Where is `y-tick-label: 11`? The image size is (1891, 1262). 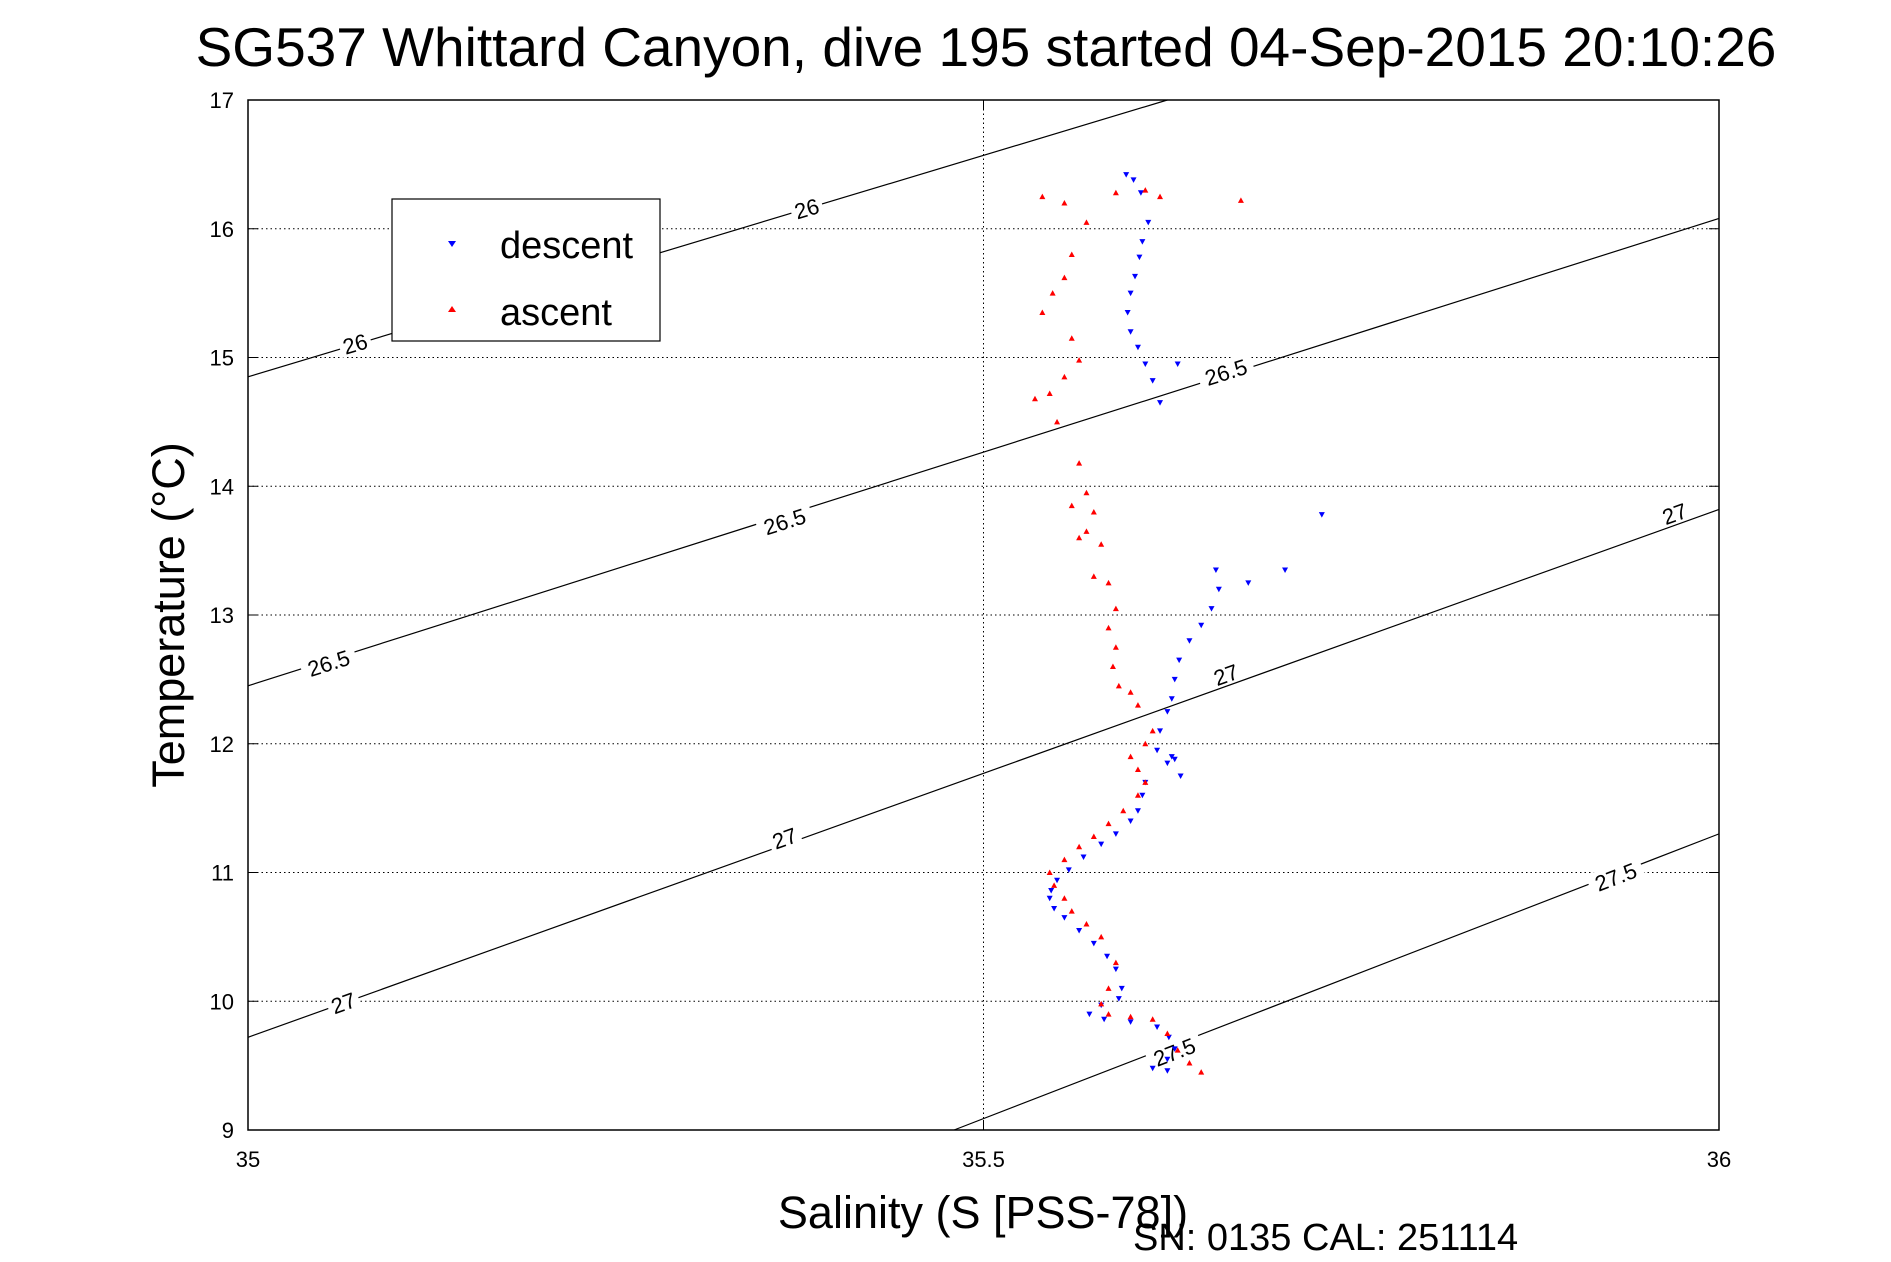 y-tick-label: 11 is located at coordinates (222, 873).